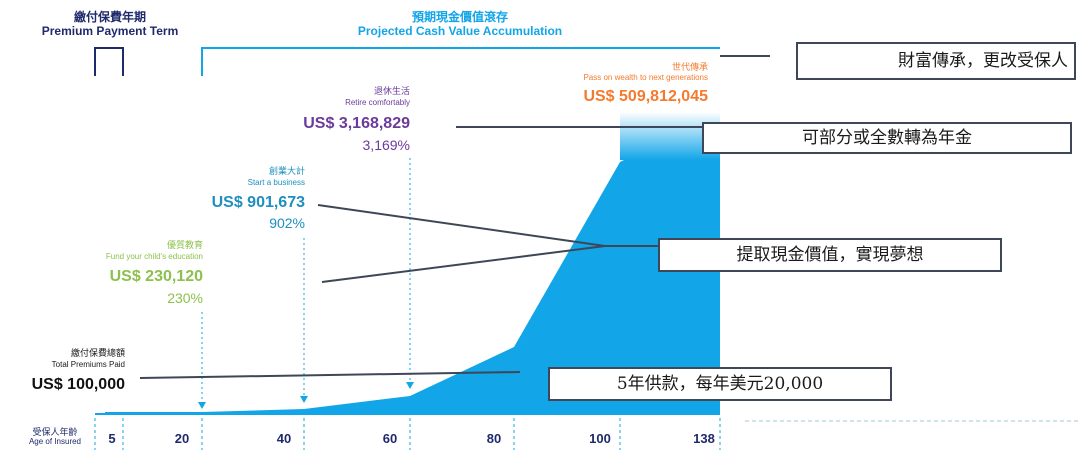 The image size is (1080, 463). Describe the element at coordinates (704, 438) in the screenshot. I see `x-tick-label: 138` at that location.